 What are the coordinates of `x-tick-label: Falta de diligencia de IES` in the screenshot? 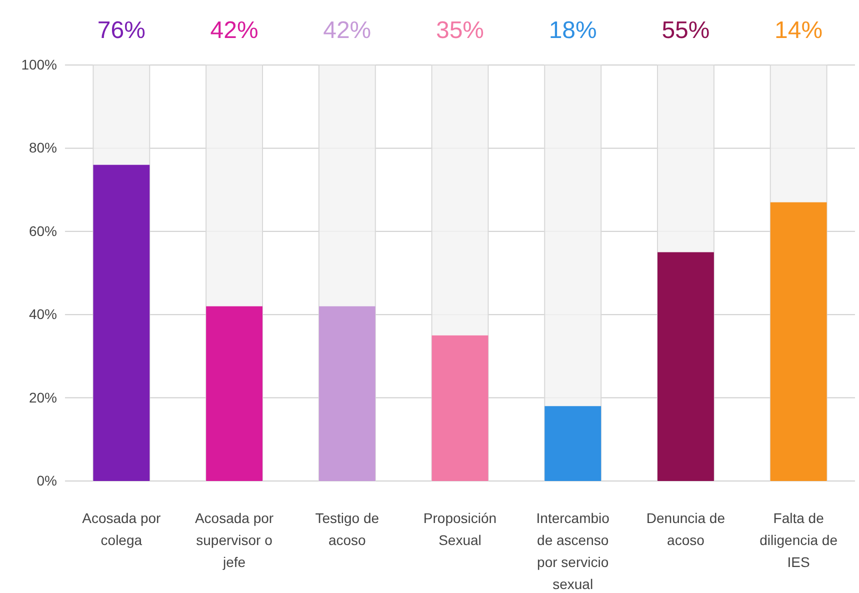 It's located at (799, 540).